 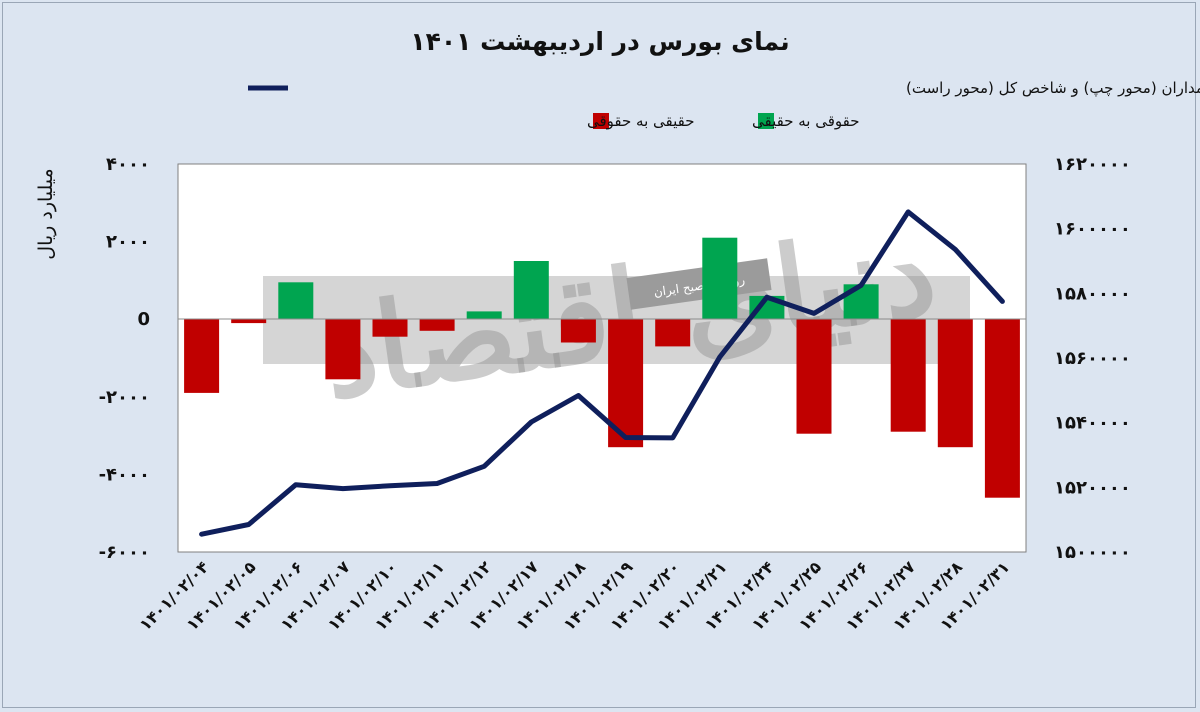 I want to click on y-left-tick-5: -۴۰۰۰, so click(x=124, y=474).